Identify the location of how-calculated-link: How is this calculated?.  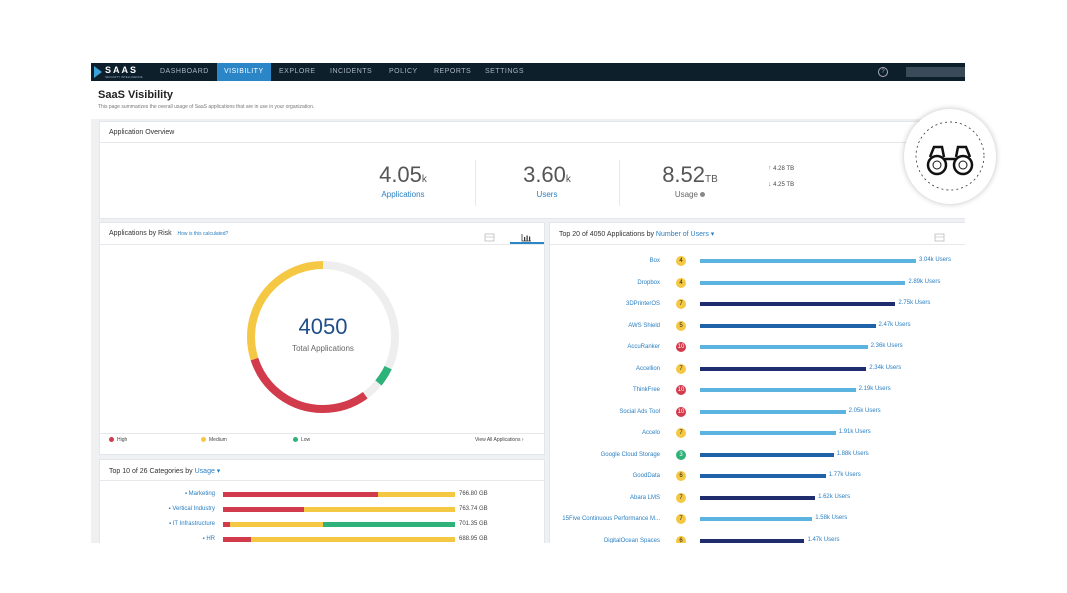
(203, 234).